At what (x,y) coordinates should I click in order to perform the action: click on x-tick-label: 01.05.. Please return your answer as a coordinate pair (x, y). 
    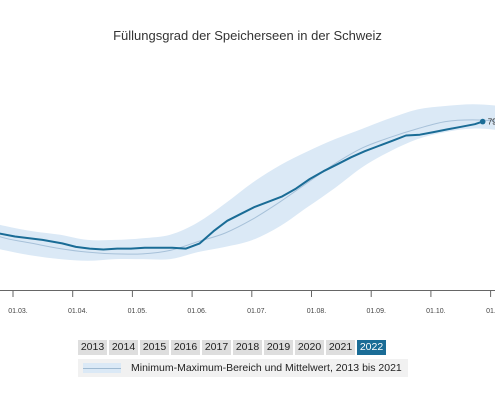
    Looking at the image, I should click on (138, 311).